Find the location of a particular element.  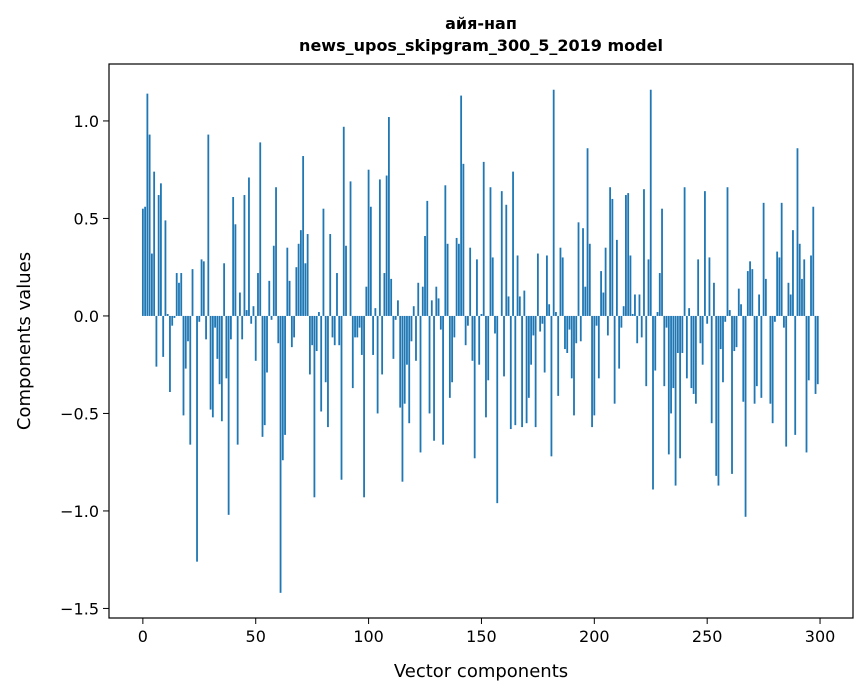

x-tick-label: 100 is located at coordinates (368, 636).